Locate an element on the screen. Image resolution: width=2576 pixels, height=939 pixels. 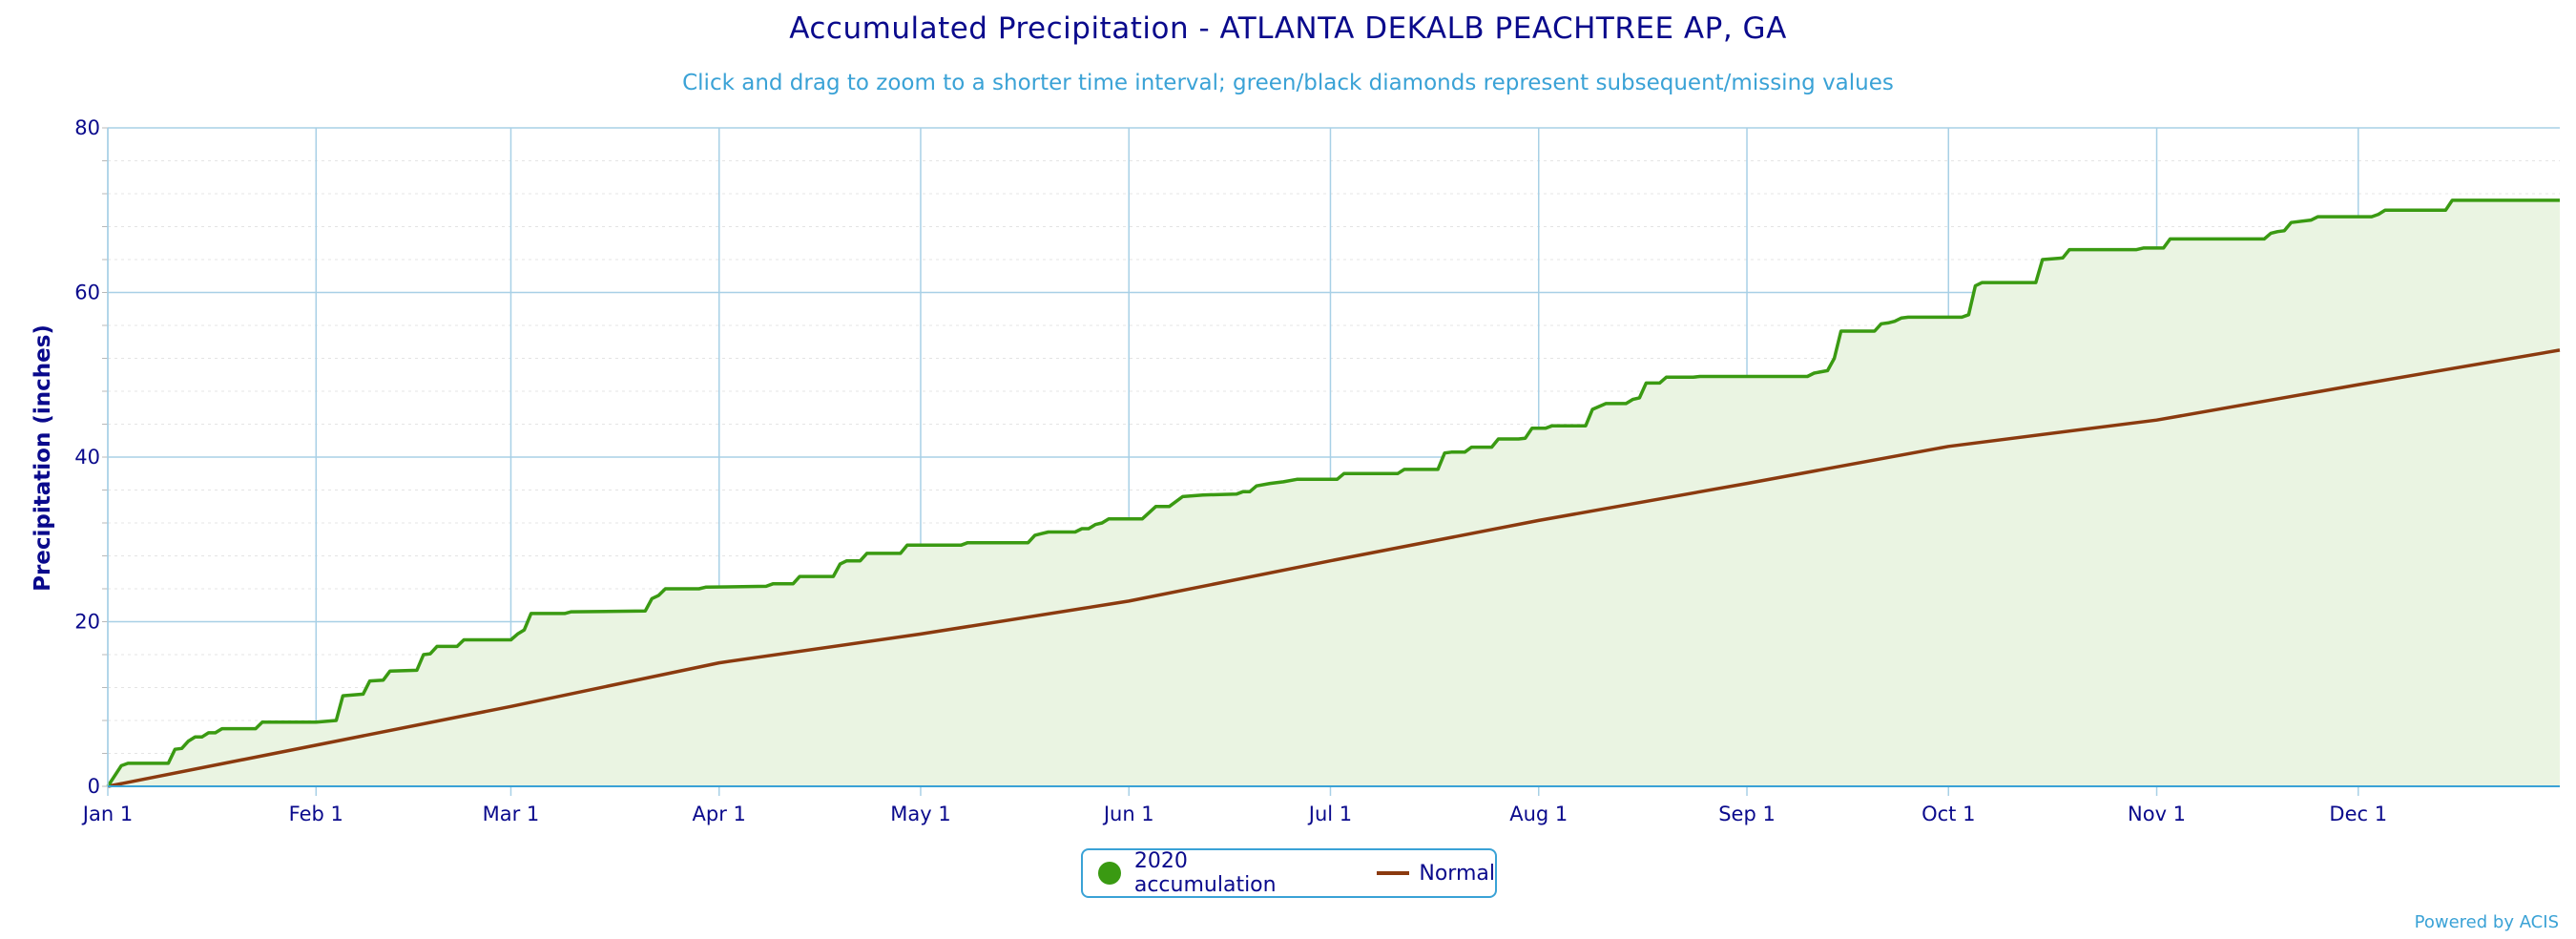
legend: 2020 accumulation Normal is located at coordinates (1289, 873).